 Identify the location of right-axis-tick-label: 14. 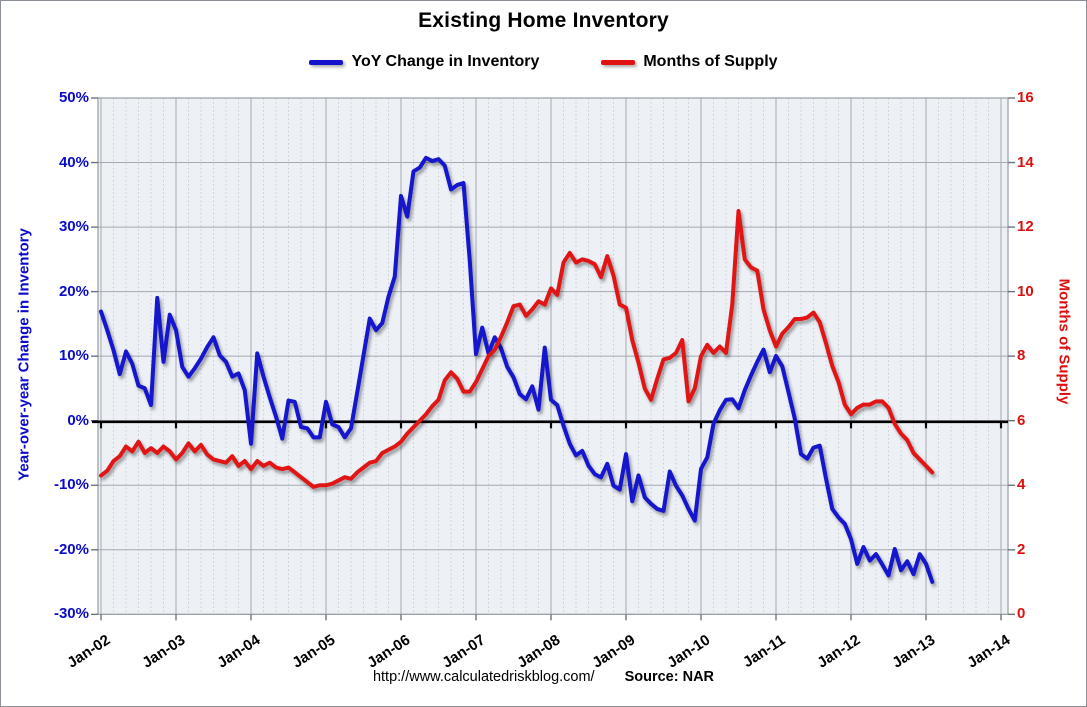
(1025, 162).